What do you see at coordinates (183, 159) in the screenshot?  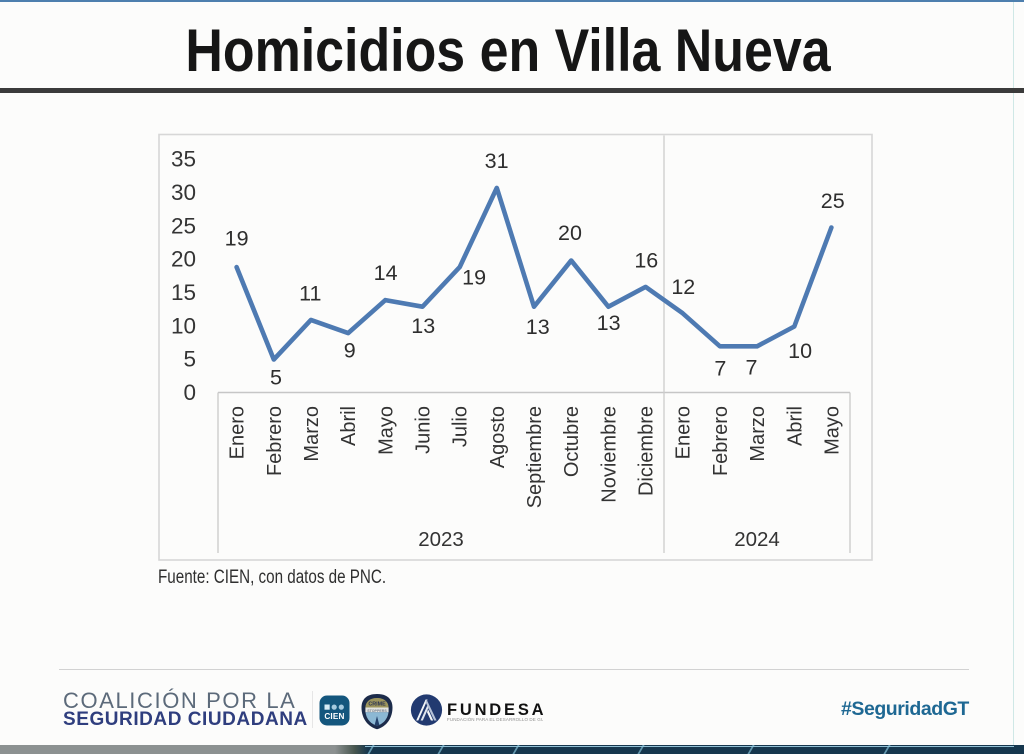 I see `svg-text: 35` at bounding box center [183, 159].